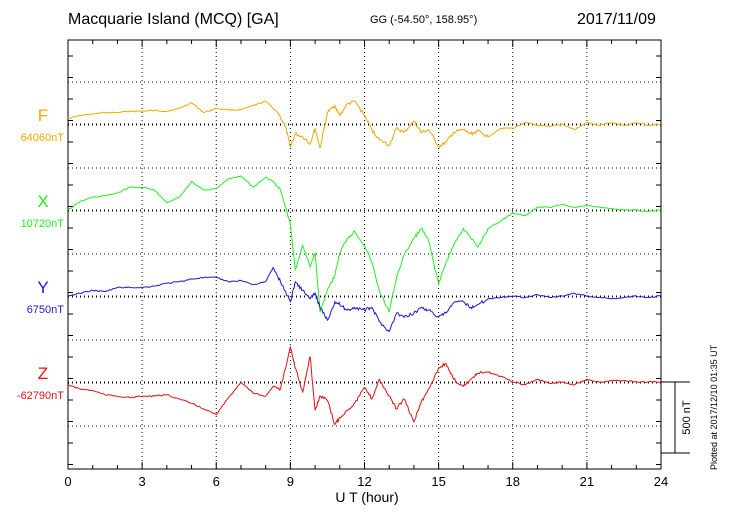 The height and width of the screenshot is (520, 730). Describe the element at coordinates (513, 481) in the screenshot. I see `x-tick-label: 18` at that location.